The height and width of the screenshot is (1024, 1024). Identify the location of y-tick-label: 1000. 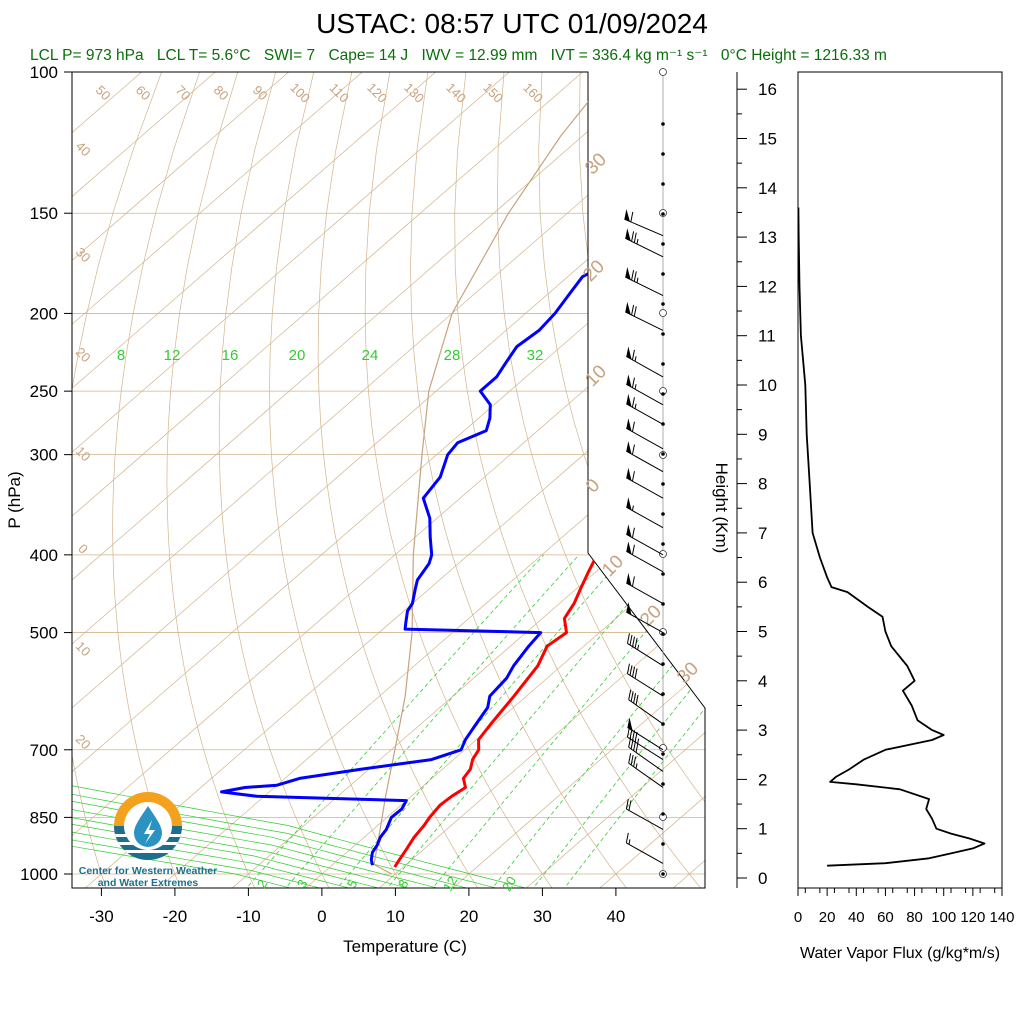
(39, 874).